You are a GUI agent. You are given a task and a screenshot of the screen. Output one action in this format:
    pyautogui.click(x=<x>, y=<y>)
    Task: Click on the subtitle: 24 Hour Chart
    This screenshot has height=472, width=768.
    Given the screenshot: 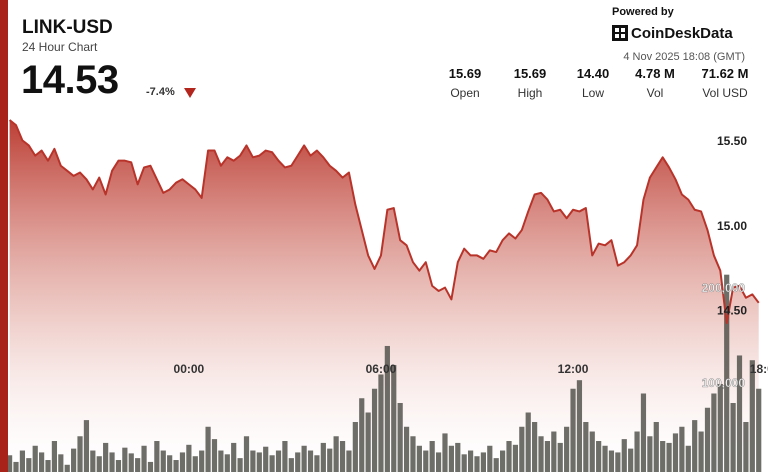 What is the action you would take?
    pyautogui.click(x=60, y=47)
    